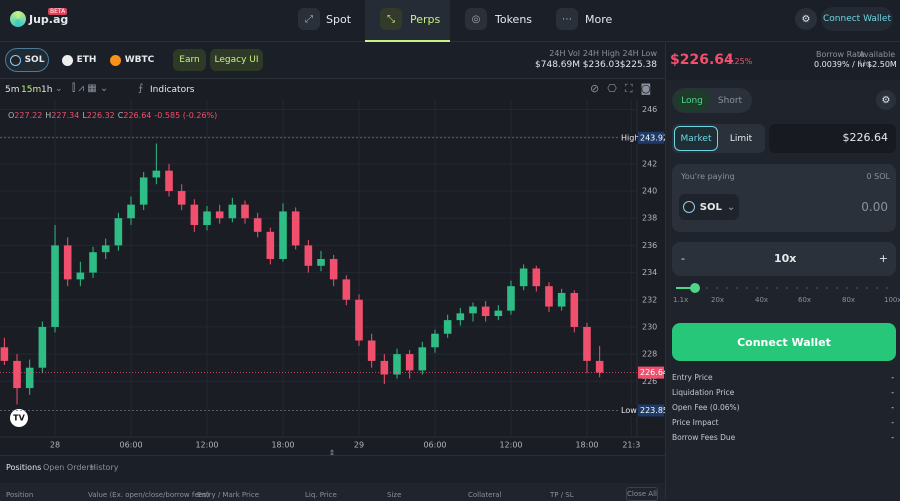 This screenshot has height=501, width=900. I want to click on marker-label: High, so click(630, 137).